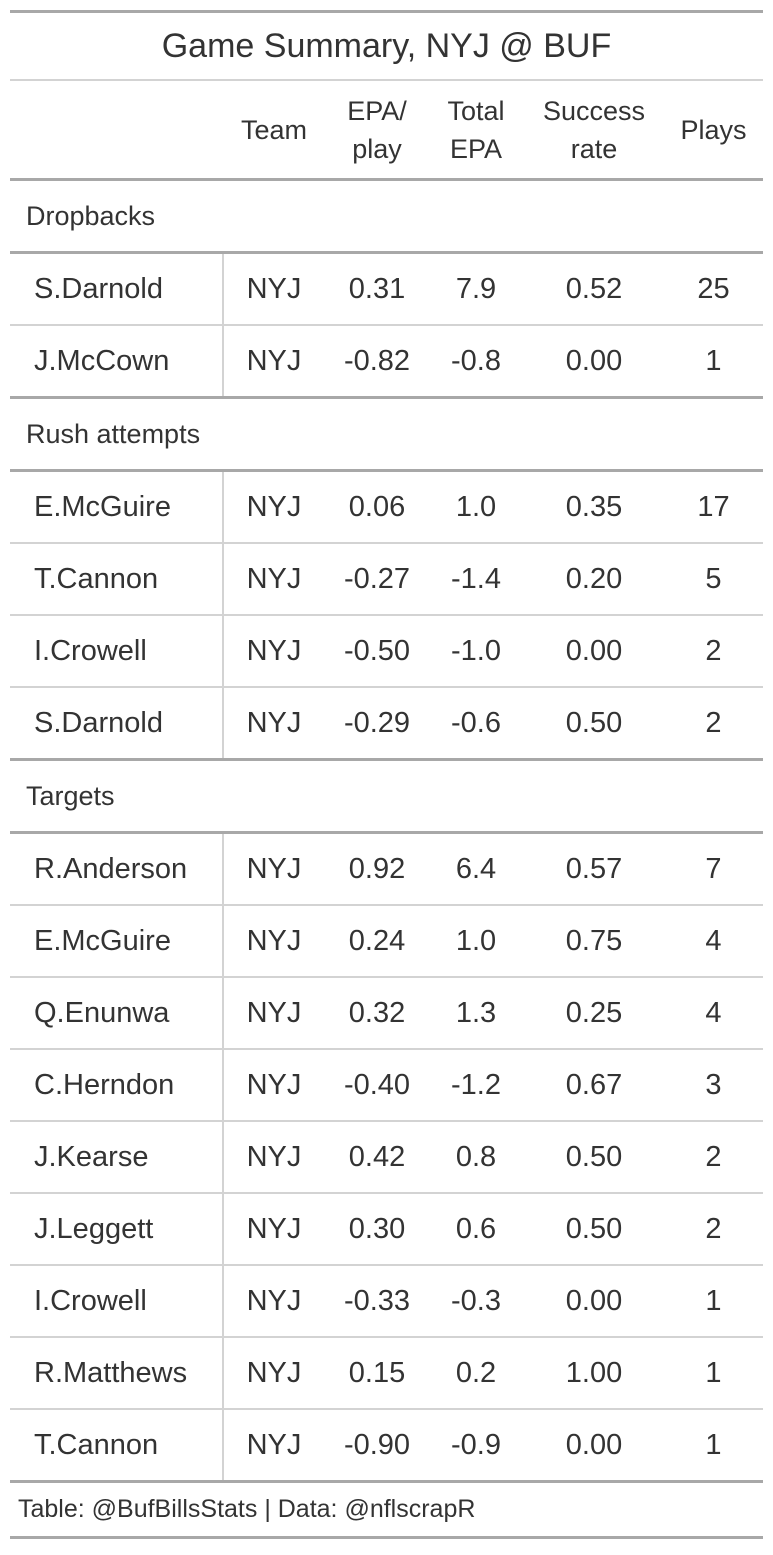 This screenshot has width=773, height=1555. What do you see at coordinates (91, 1156) in the screenshot?
I see `cell-player: J.Kearse` at bounding box center [91, 1156].